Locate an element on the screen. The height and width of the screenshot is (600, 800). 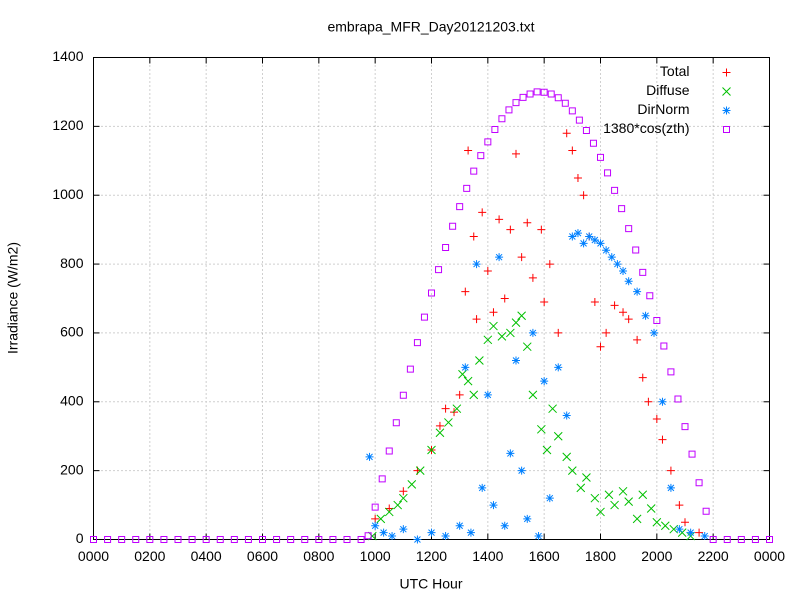
x-tick-label: 0600 is located at coordinates (262, 556).